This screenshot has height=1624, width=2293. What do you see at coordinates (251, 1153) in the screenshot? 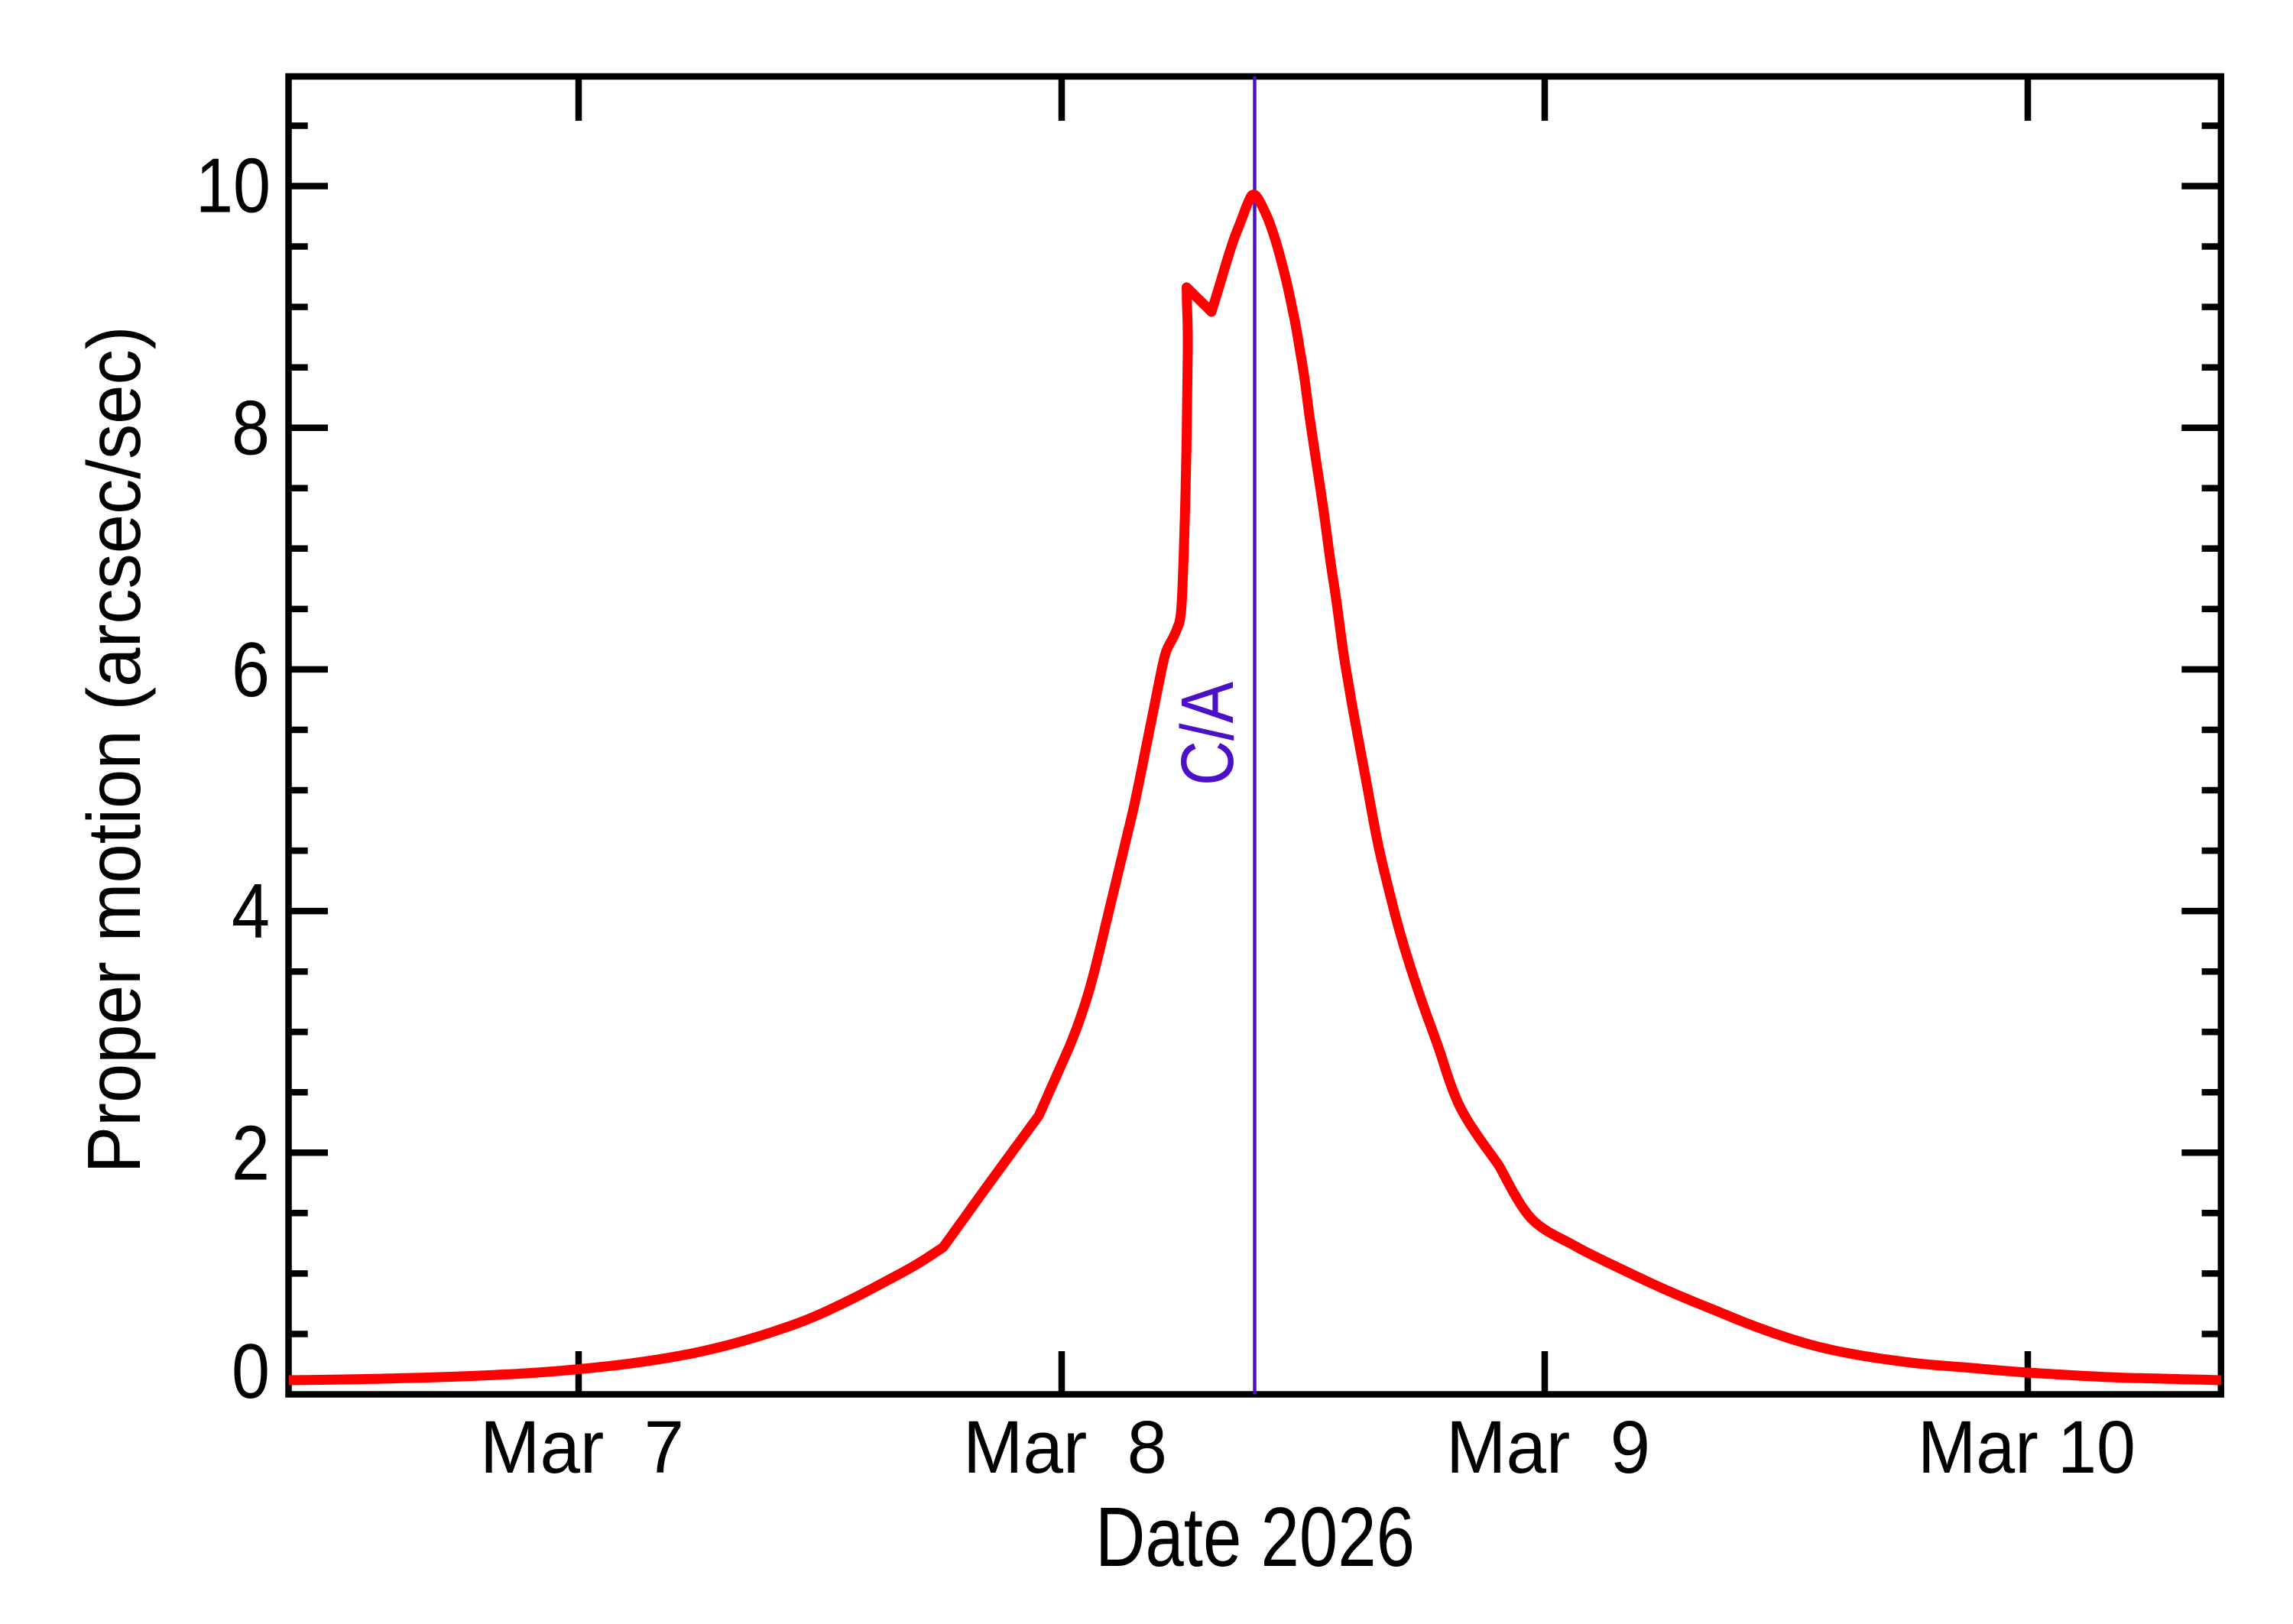
I see `svg-text: 2` at bounding box center [251, 1153].